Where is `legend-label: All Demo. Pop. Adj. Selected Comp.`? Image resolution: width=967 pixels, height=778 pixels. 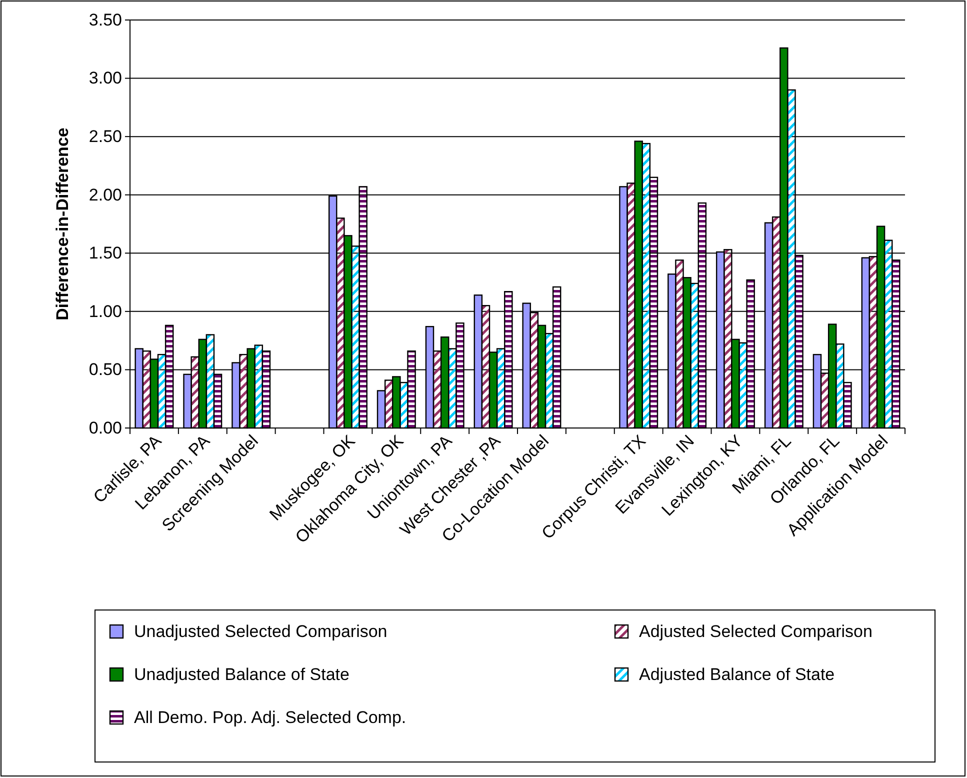 legend-label: All Demo. Pop. Adj. Selected Comp. is located at coordinates (270, 717).